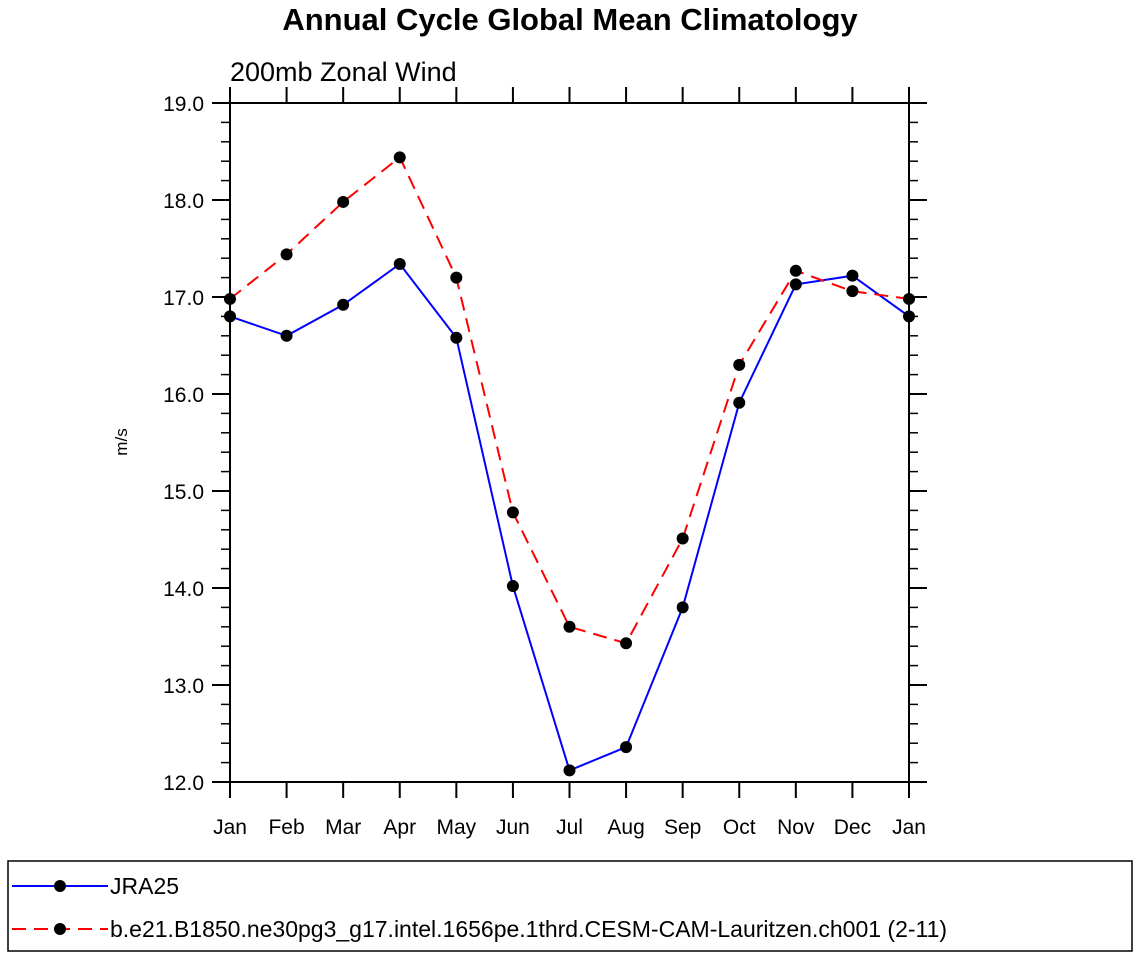  Describe the element at coordinates (343, 72) in the screenshot. I see `chart-subtitle: 200mb Zonal Wind` at that location.